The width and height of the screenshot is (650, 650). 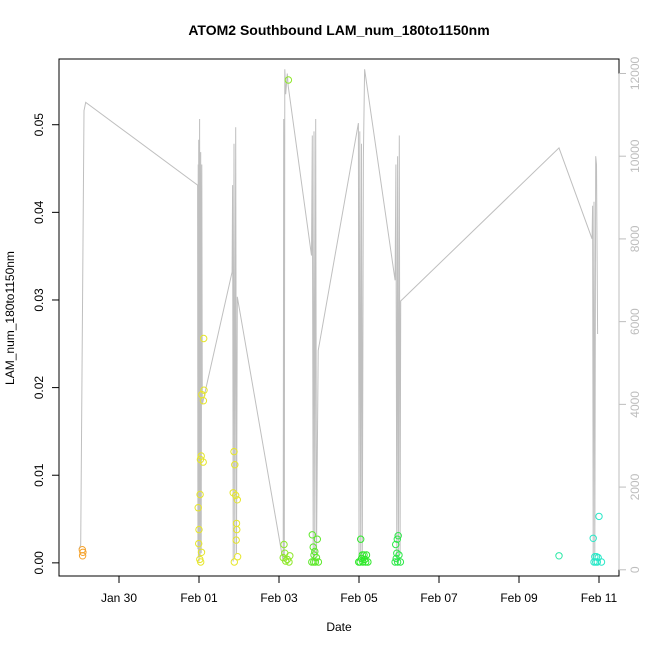 I want to click on y2-tick-label: 2000, so click(x=635, y=486).